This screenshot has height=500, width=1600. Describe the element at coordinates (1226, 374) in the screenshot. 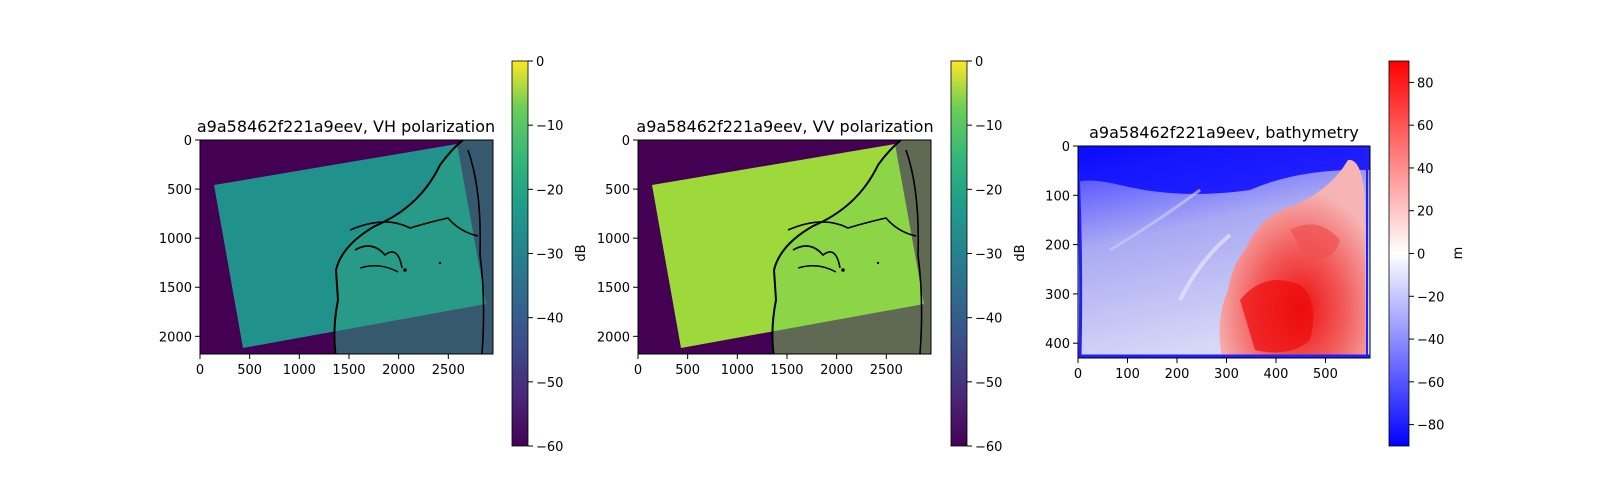

I see `x-tick-label: 300` at that location.